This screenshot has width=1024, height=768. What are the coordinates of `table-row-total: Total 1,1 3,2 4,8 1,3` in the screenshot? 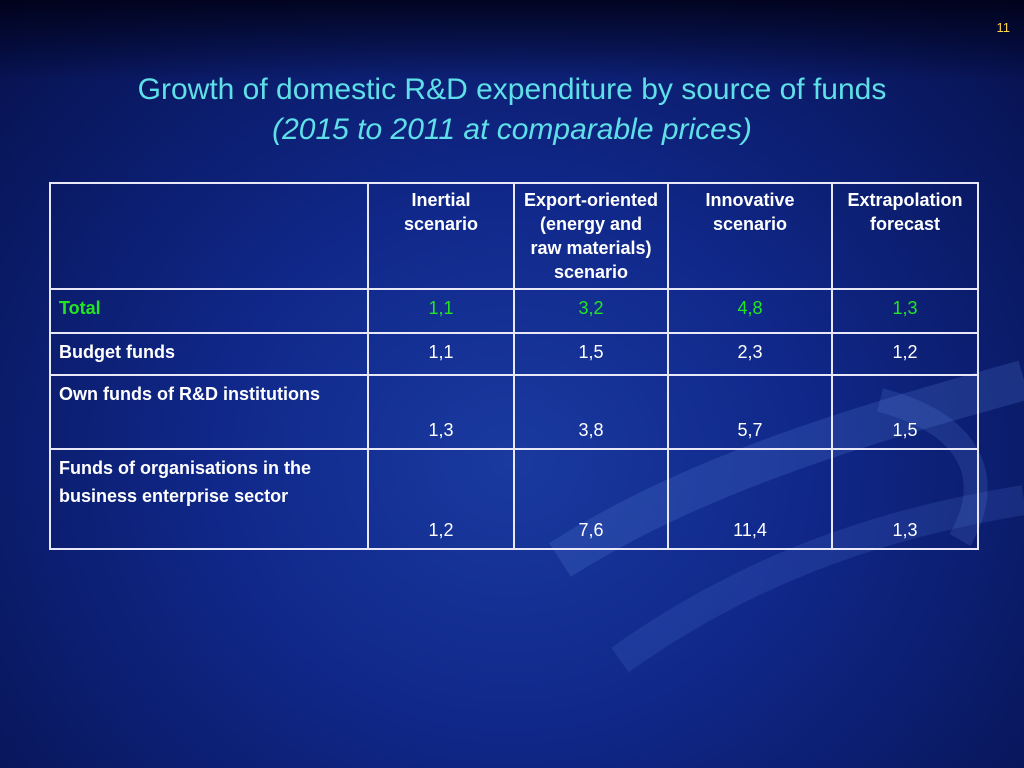 It's located at (514, 311).